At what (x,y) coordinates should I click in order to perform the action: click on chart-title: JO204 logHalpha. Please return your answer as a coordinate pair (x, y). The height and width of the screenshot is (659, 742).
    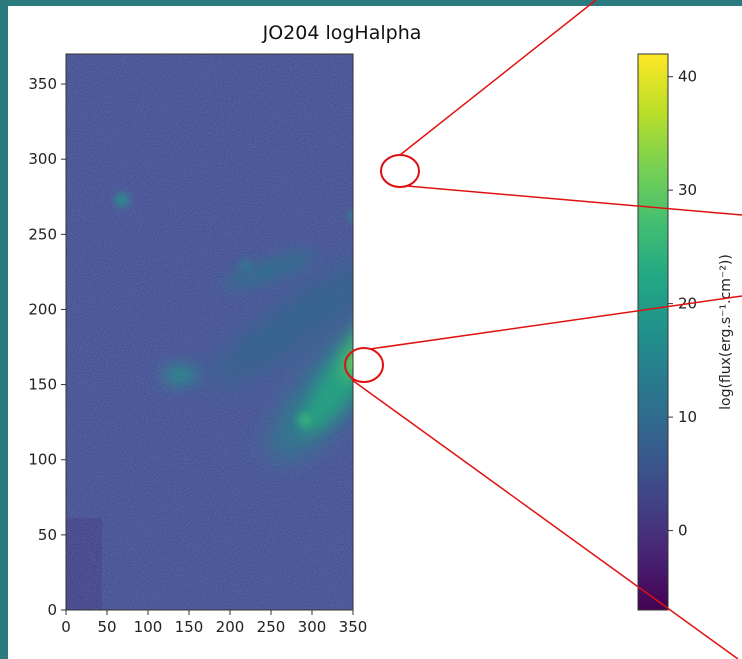
    Looking at the image, I should click on (342, 33).